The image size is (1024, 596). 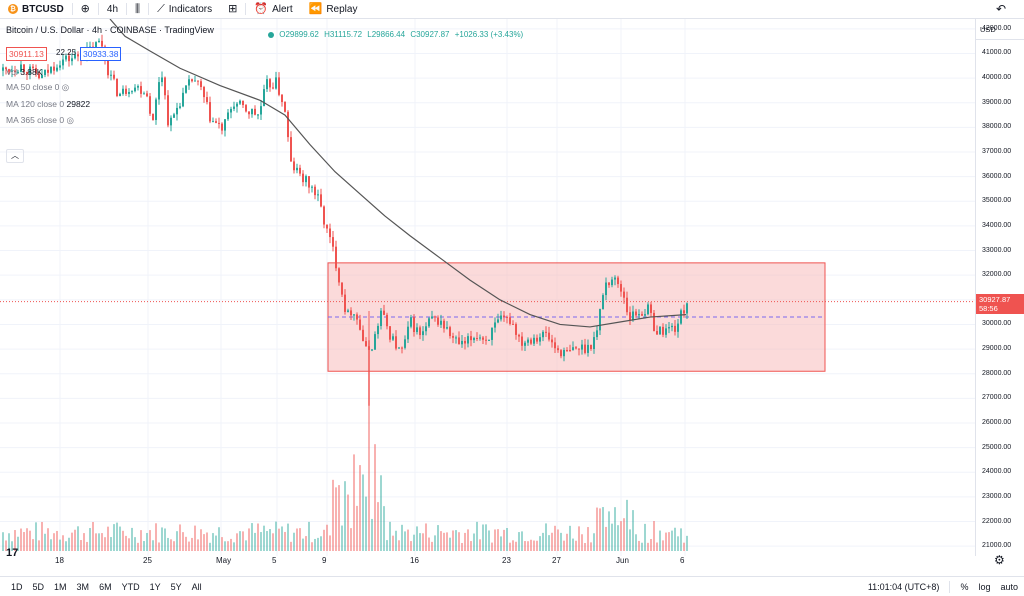 I want to click on indicators-button: ⟋ Indicators, so click(x=184, y=9).